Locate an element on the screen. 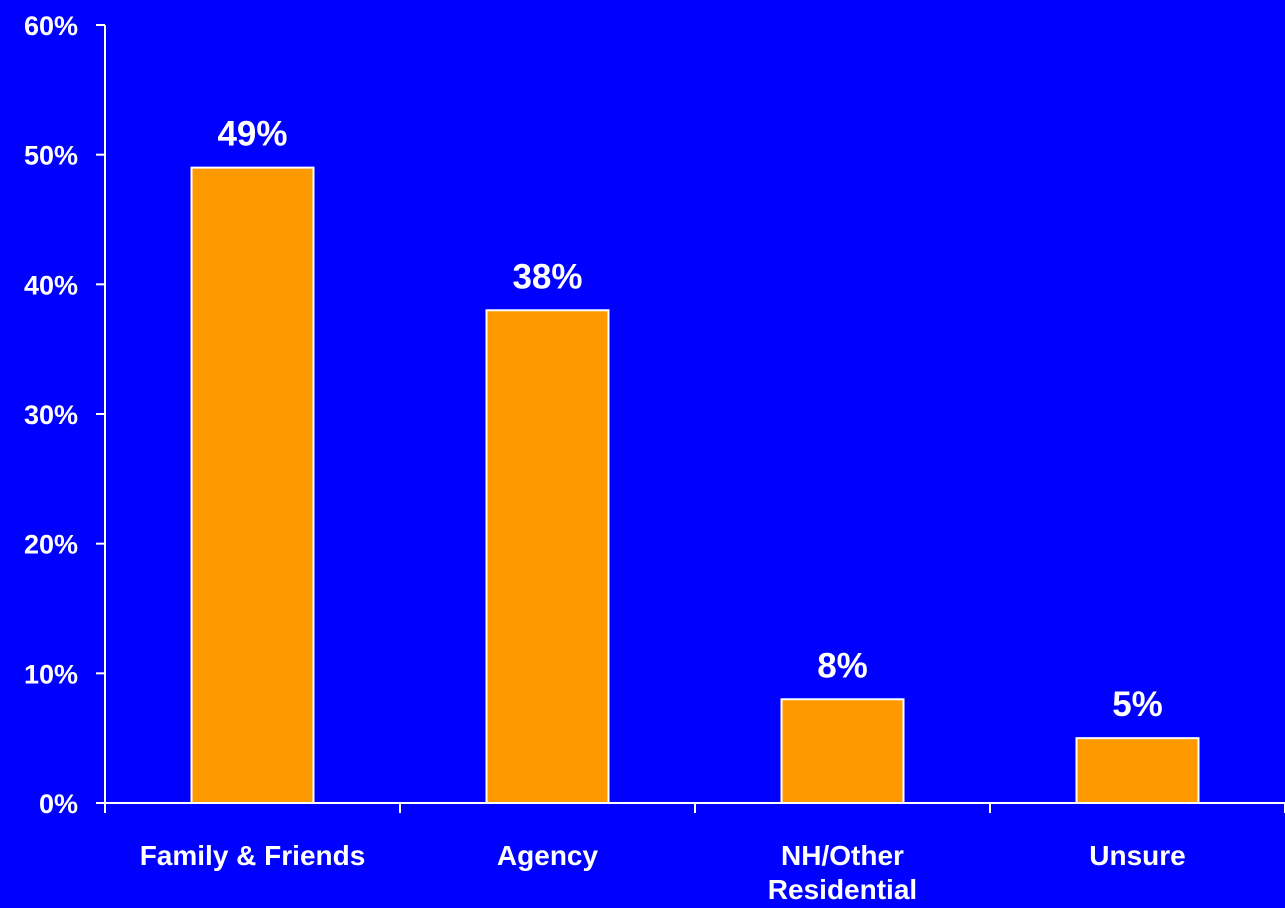 The image size is (1285, 908). category-label-line: Unsure is located at coordinates (1137, 855).